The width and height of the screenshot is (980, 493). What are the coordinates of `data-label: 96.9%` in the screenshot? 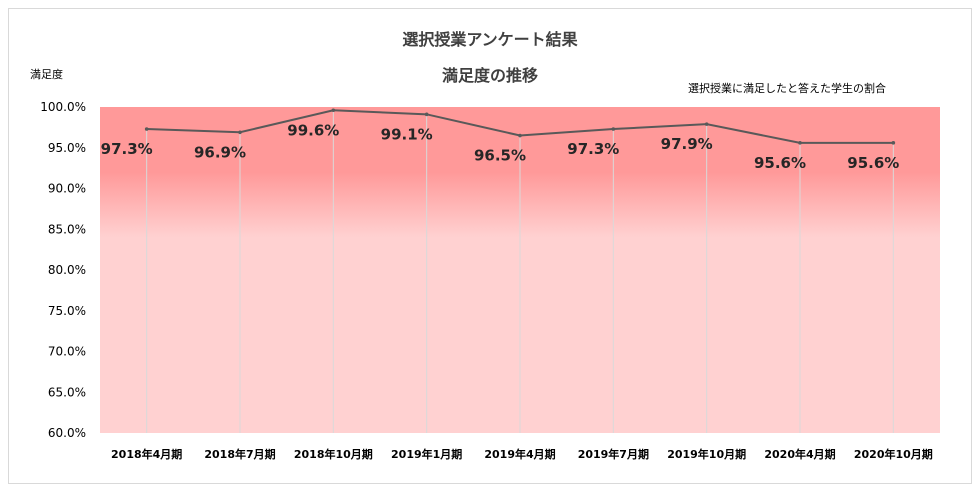 It's located at (220, 152).